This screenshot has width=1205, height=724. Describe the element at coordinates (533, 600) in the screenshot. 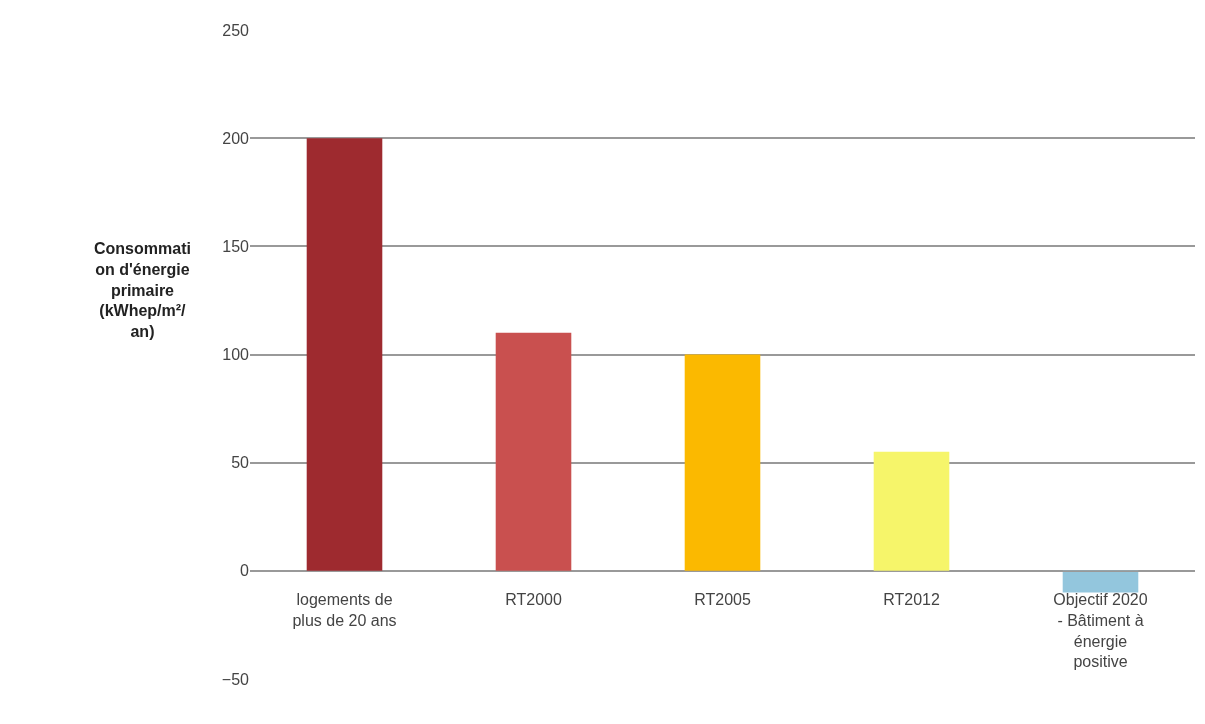

I see `x-tick-label: RT2000` at that location.